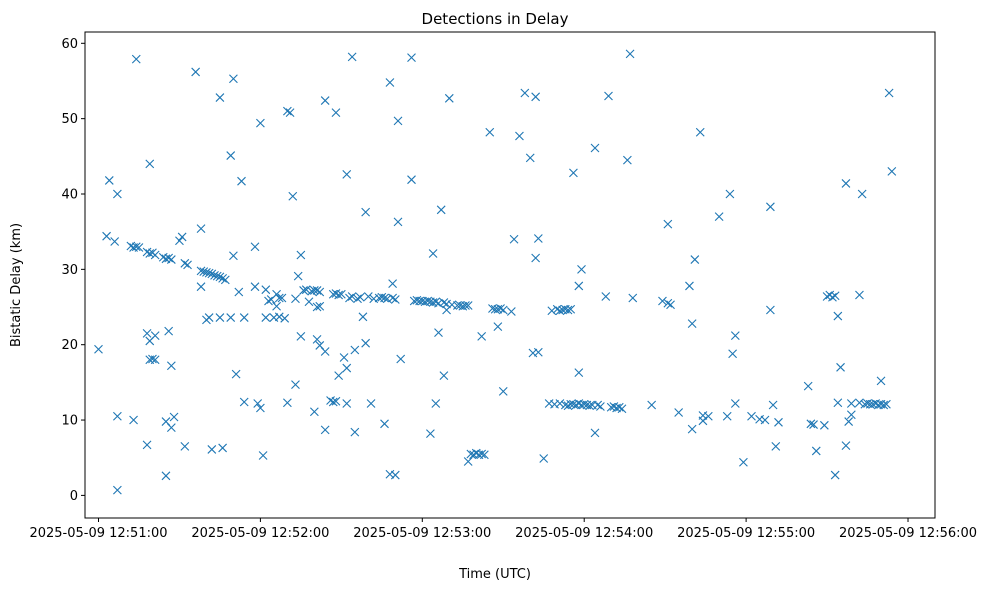  I want to click on y-axis: 0 10 20 30 40 50 60, so click(73, 270).